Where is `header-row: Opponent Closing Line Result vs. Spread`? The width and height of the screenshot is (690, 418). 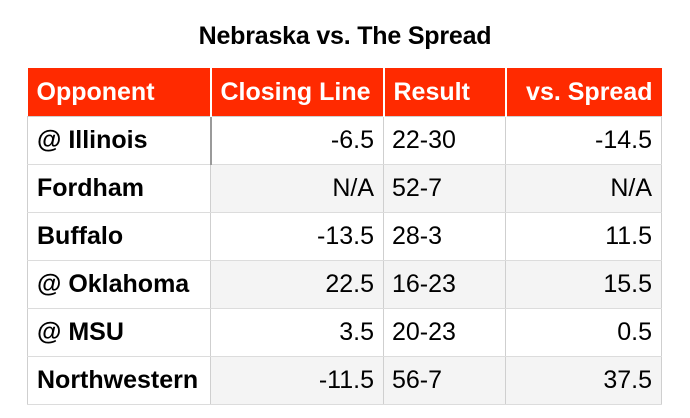
header-row: Opponent Closing Line Result vs. Spread is located at coordinates (344, 92).